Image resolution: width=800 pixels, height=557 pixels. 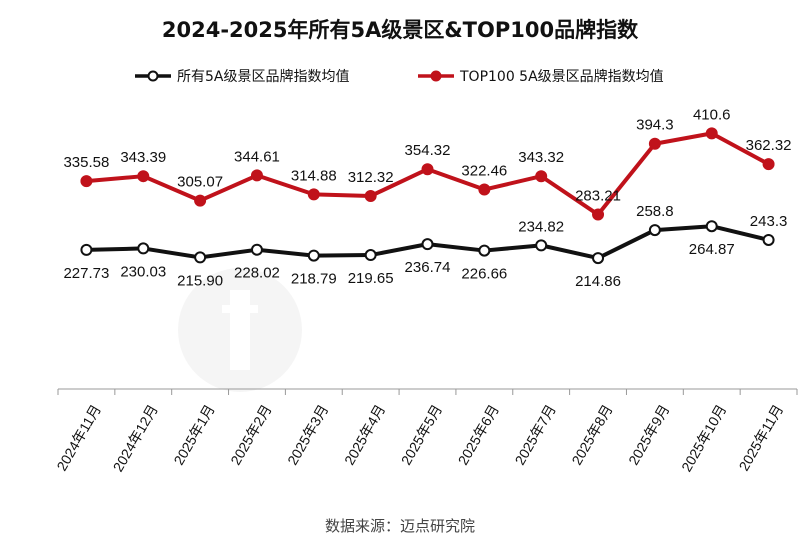 I want to click on x-tick-label: 2025年4月, so click(x=364, y=435).